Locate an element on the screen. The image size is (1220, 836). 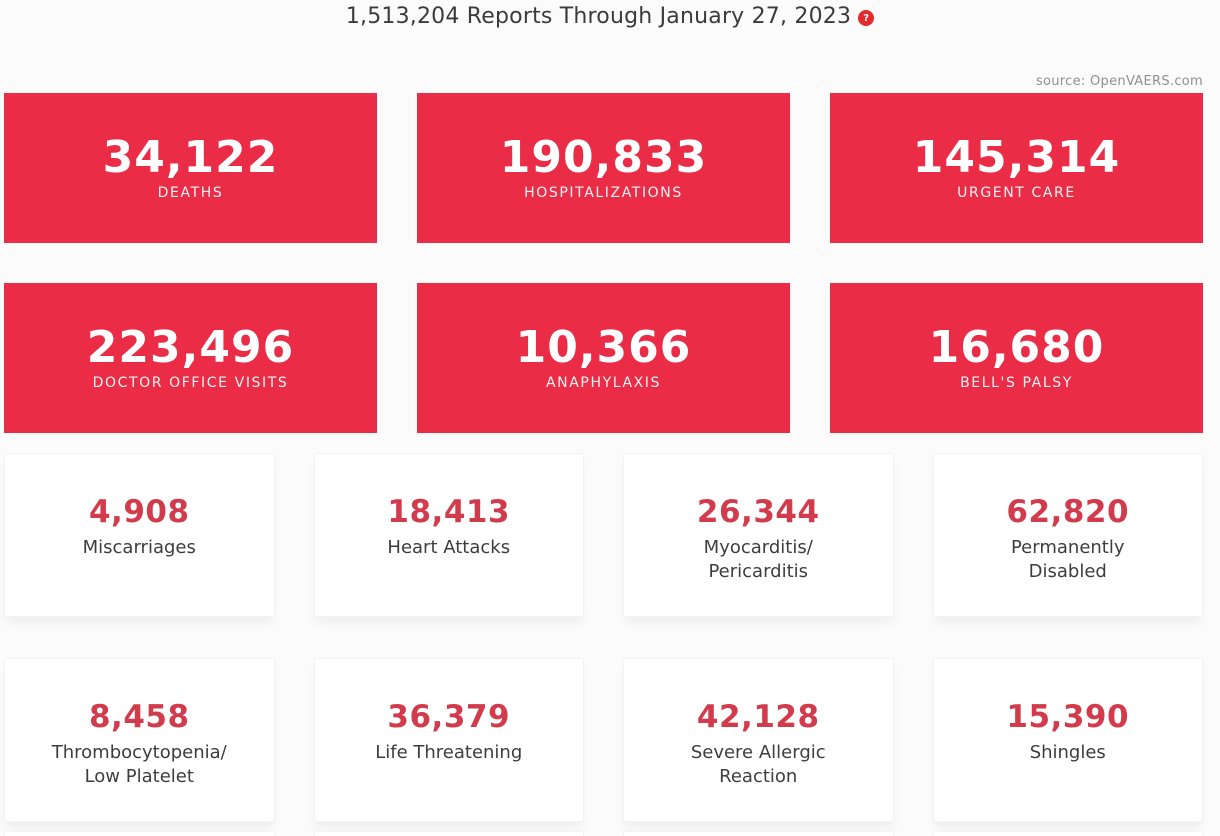
help-icon: ? is located at coordinates (866, 18).